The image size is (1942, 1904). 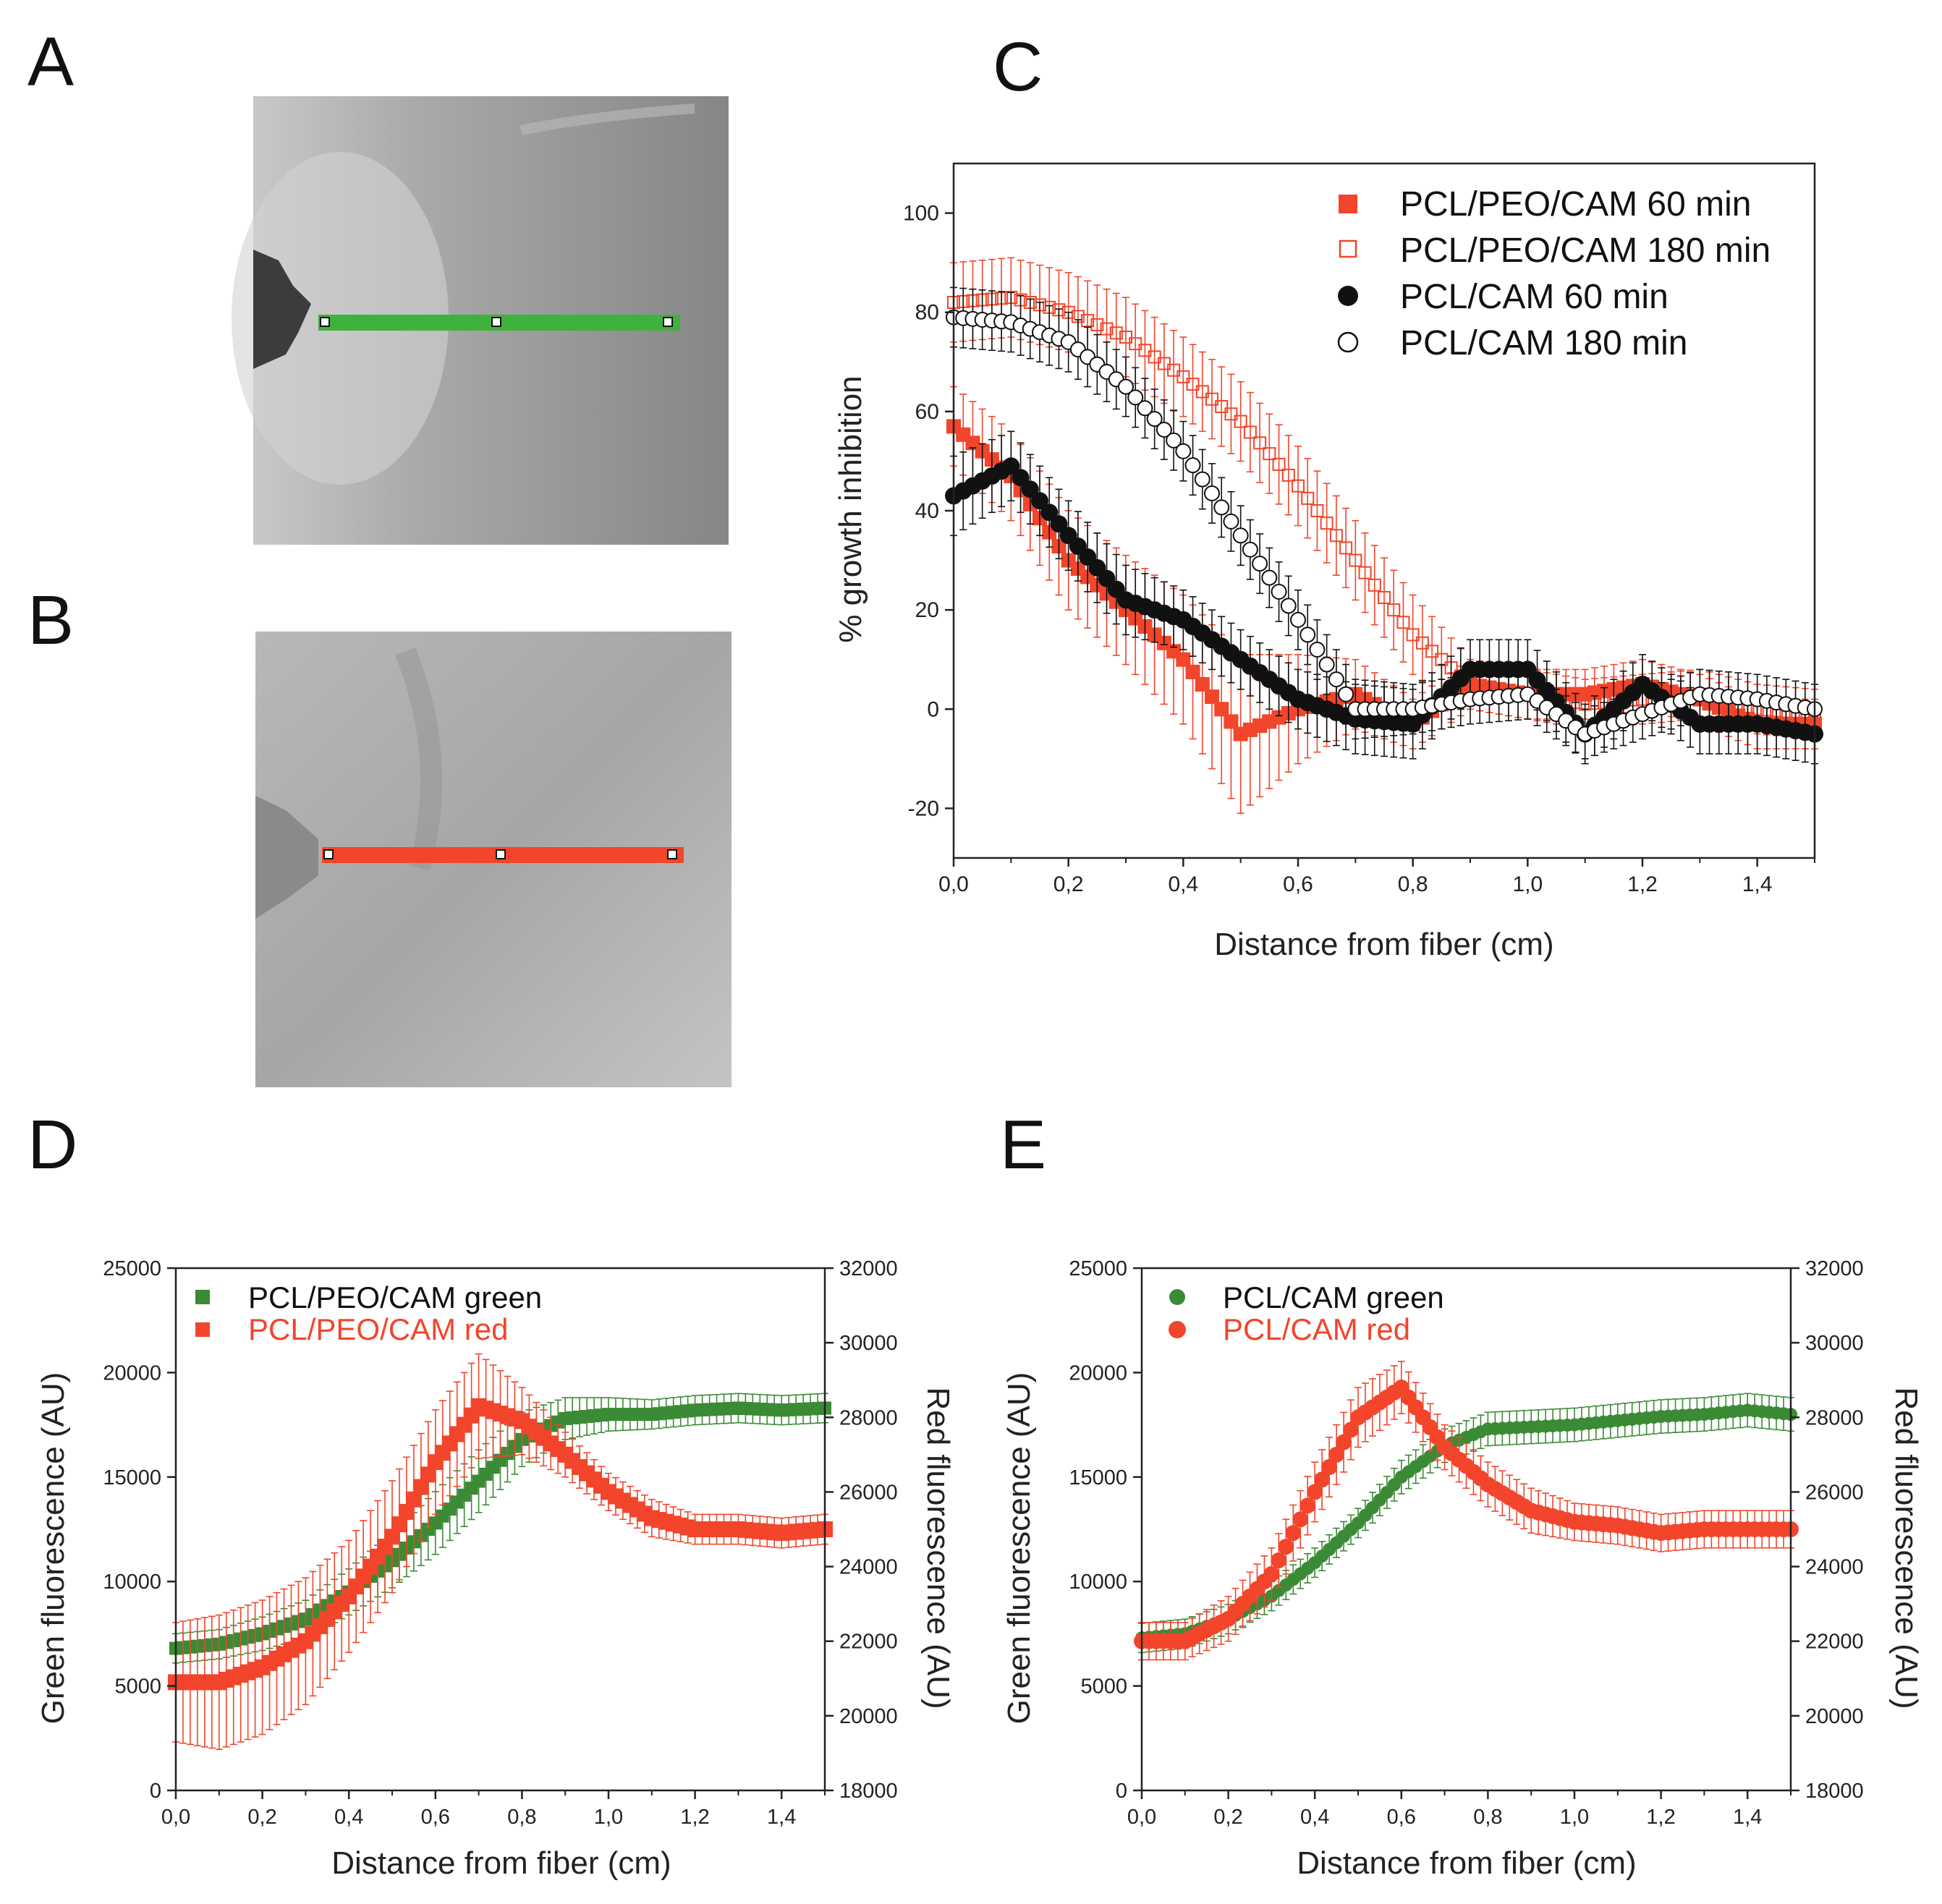 I want to click on y-tick-label: 26000, so click(x=869, y=1493).